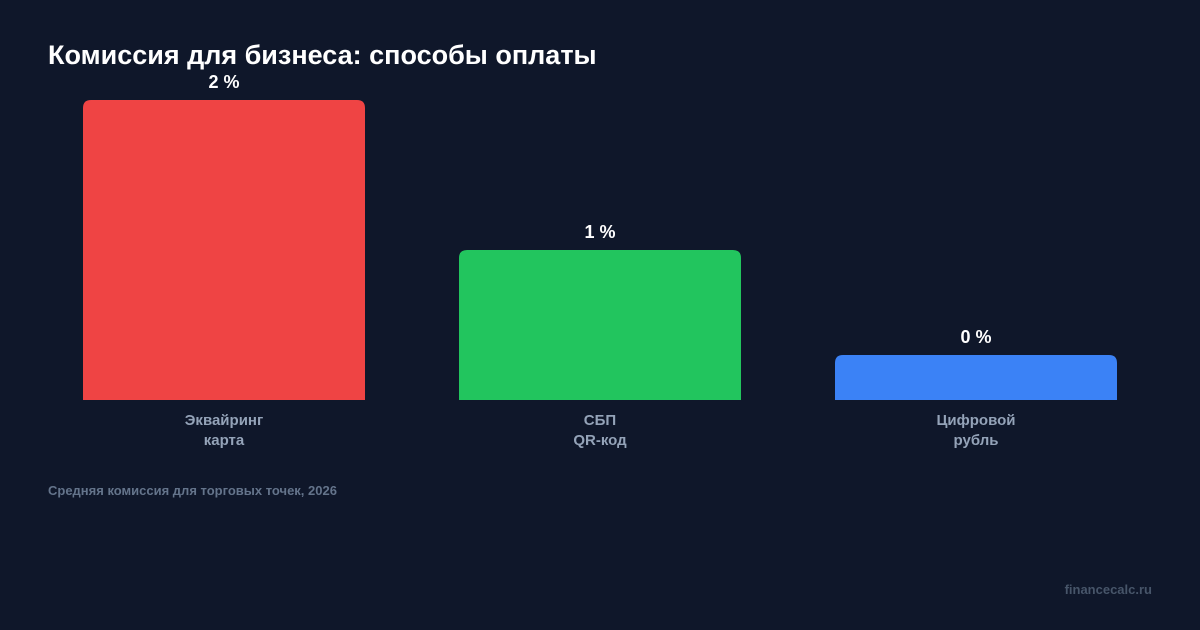 This screenshot has height=630, width=1200. Describe the element at coordinates (223, 82) in the screenshot. I see `bar-value-label: 2 %` at that location.